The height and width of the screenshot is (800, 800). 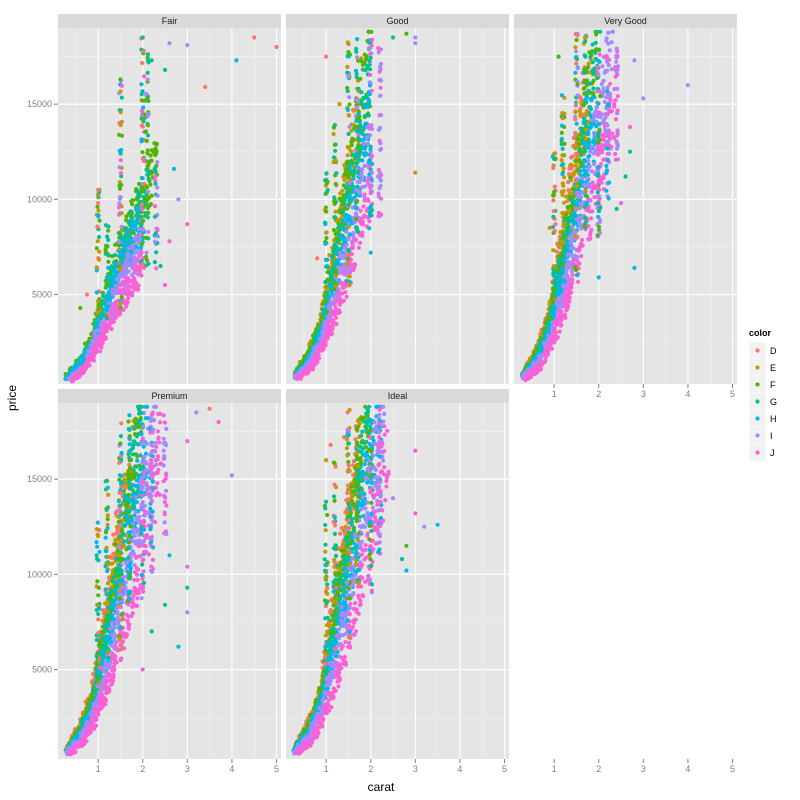 I want to click on facet-strip-label: Premium, so click(x=169, y=396).